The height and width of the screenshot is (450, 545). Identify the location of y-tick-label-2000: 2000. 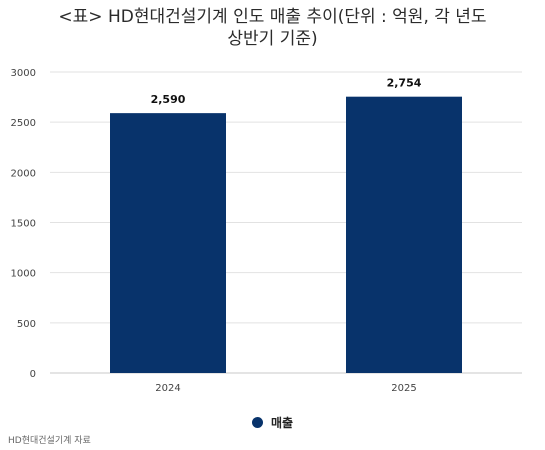
(23, 173).